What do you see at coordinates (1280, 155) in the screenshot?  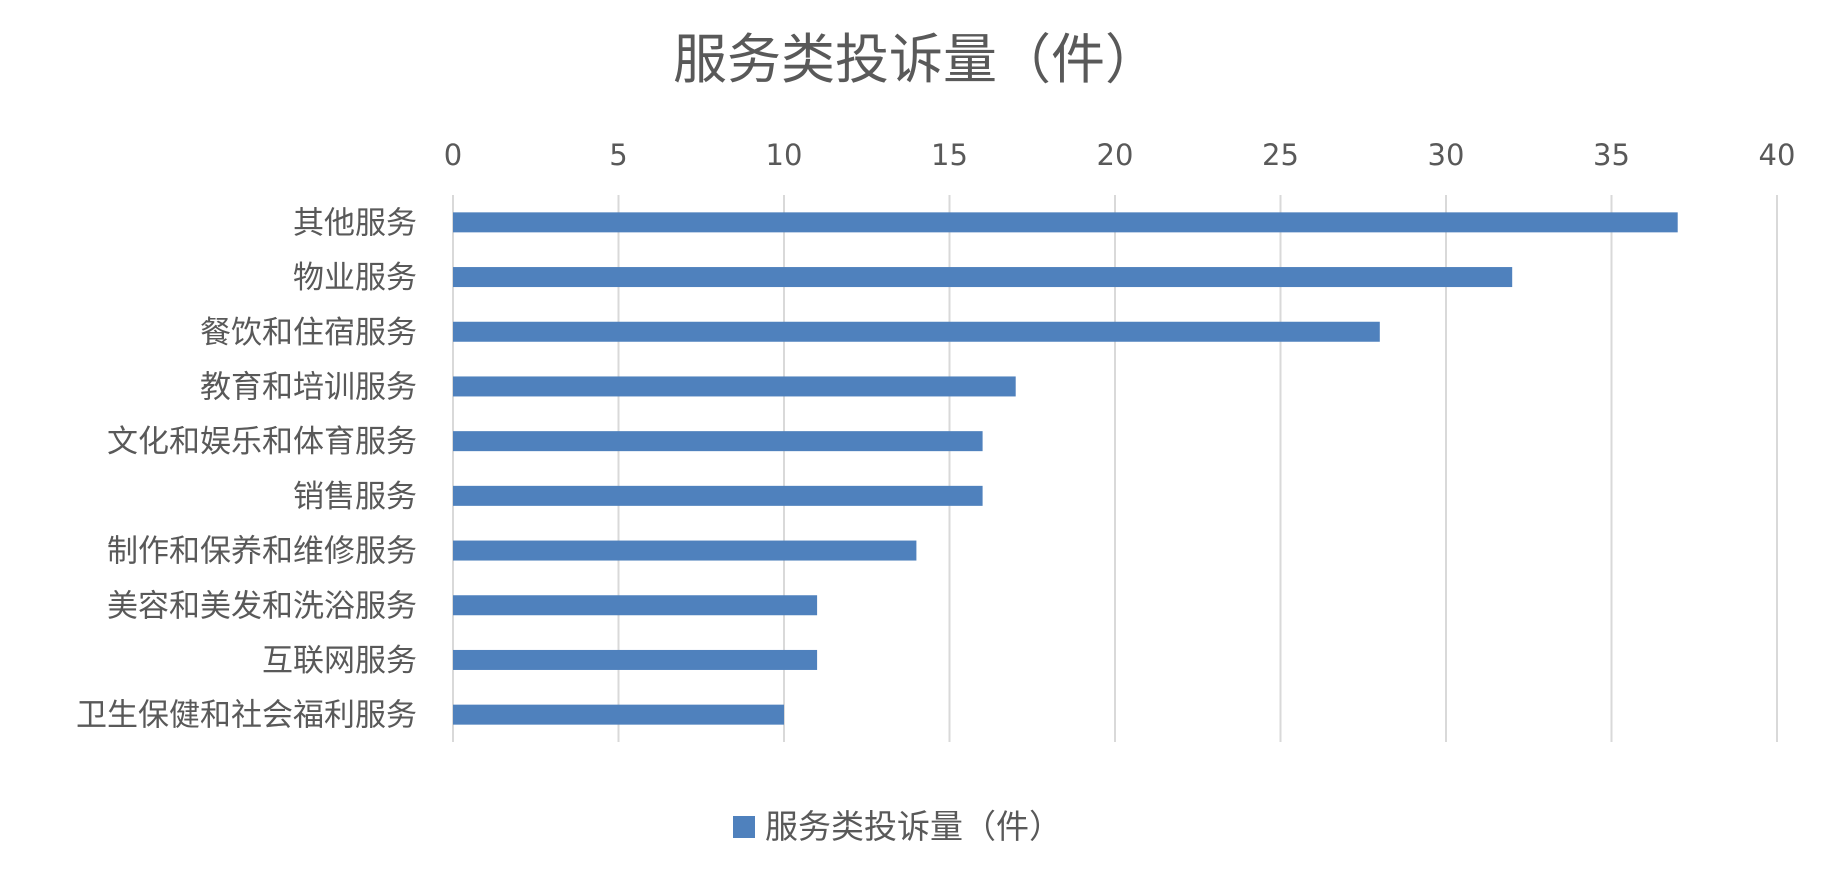 I see `x-tick-label: 25` at bounding box center [1280, 155].